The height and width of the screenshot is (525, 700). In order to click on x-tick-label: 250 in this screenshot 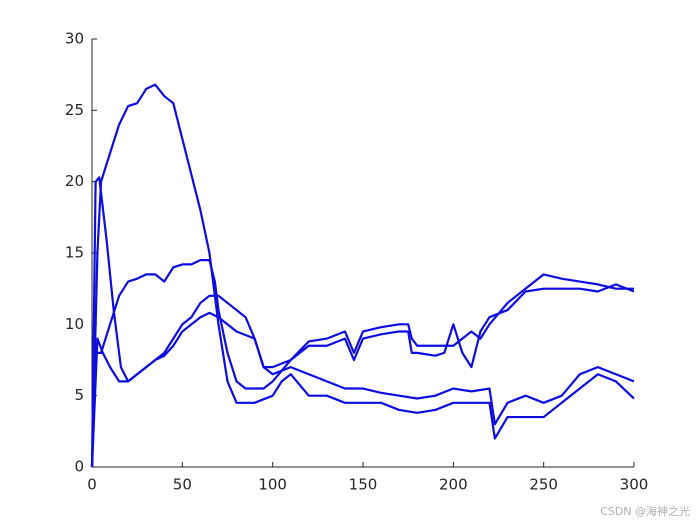, I will do `click(543, 485)`.